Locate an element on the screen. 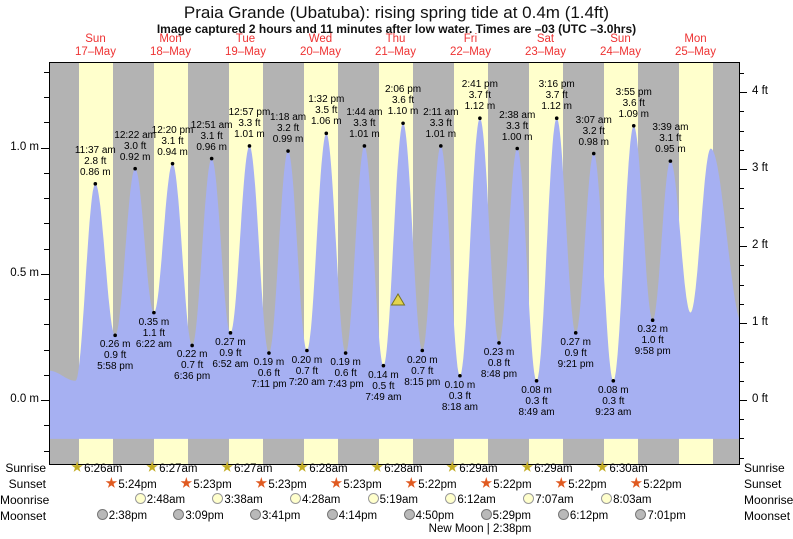  sunset-time: 5:22pm is located at coordinates (437, 485).